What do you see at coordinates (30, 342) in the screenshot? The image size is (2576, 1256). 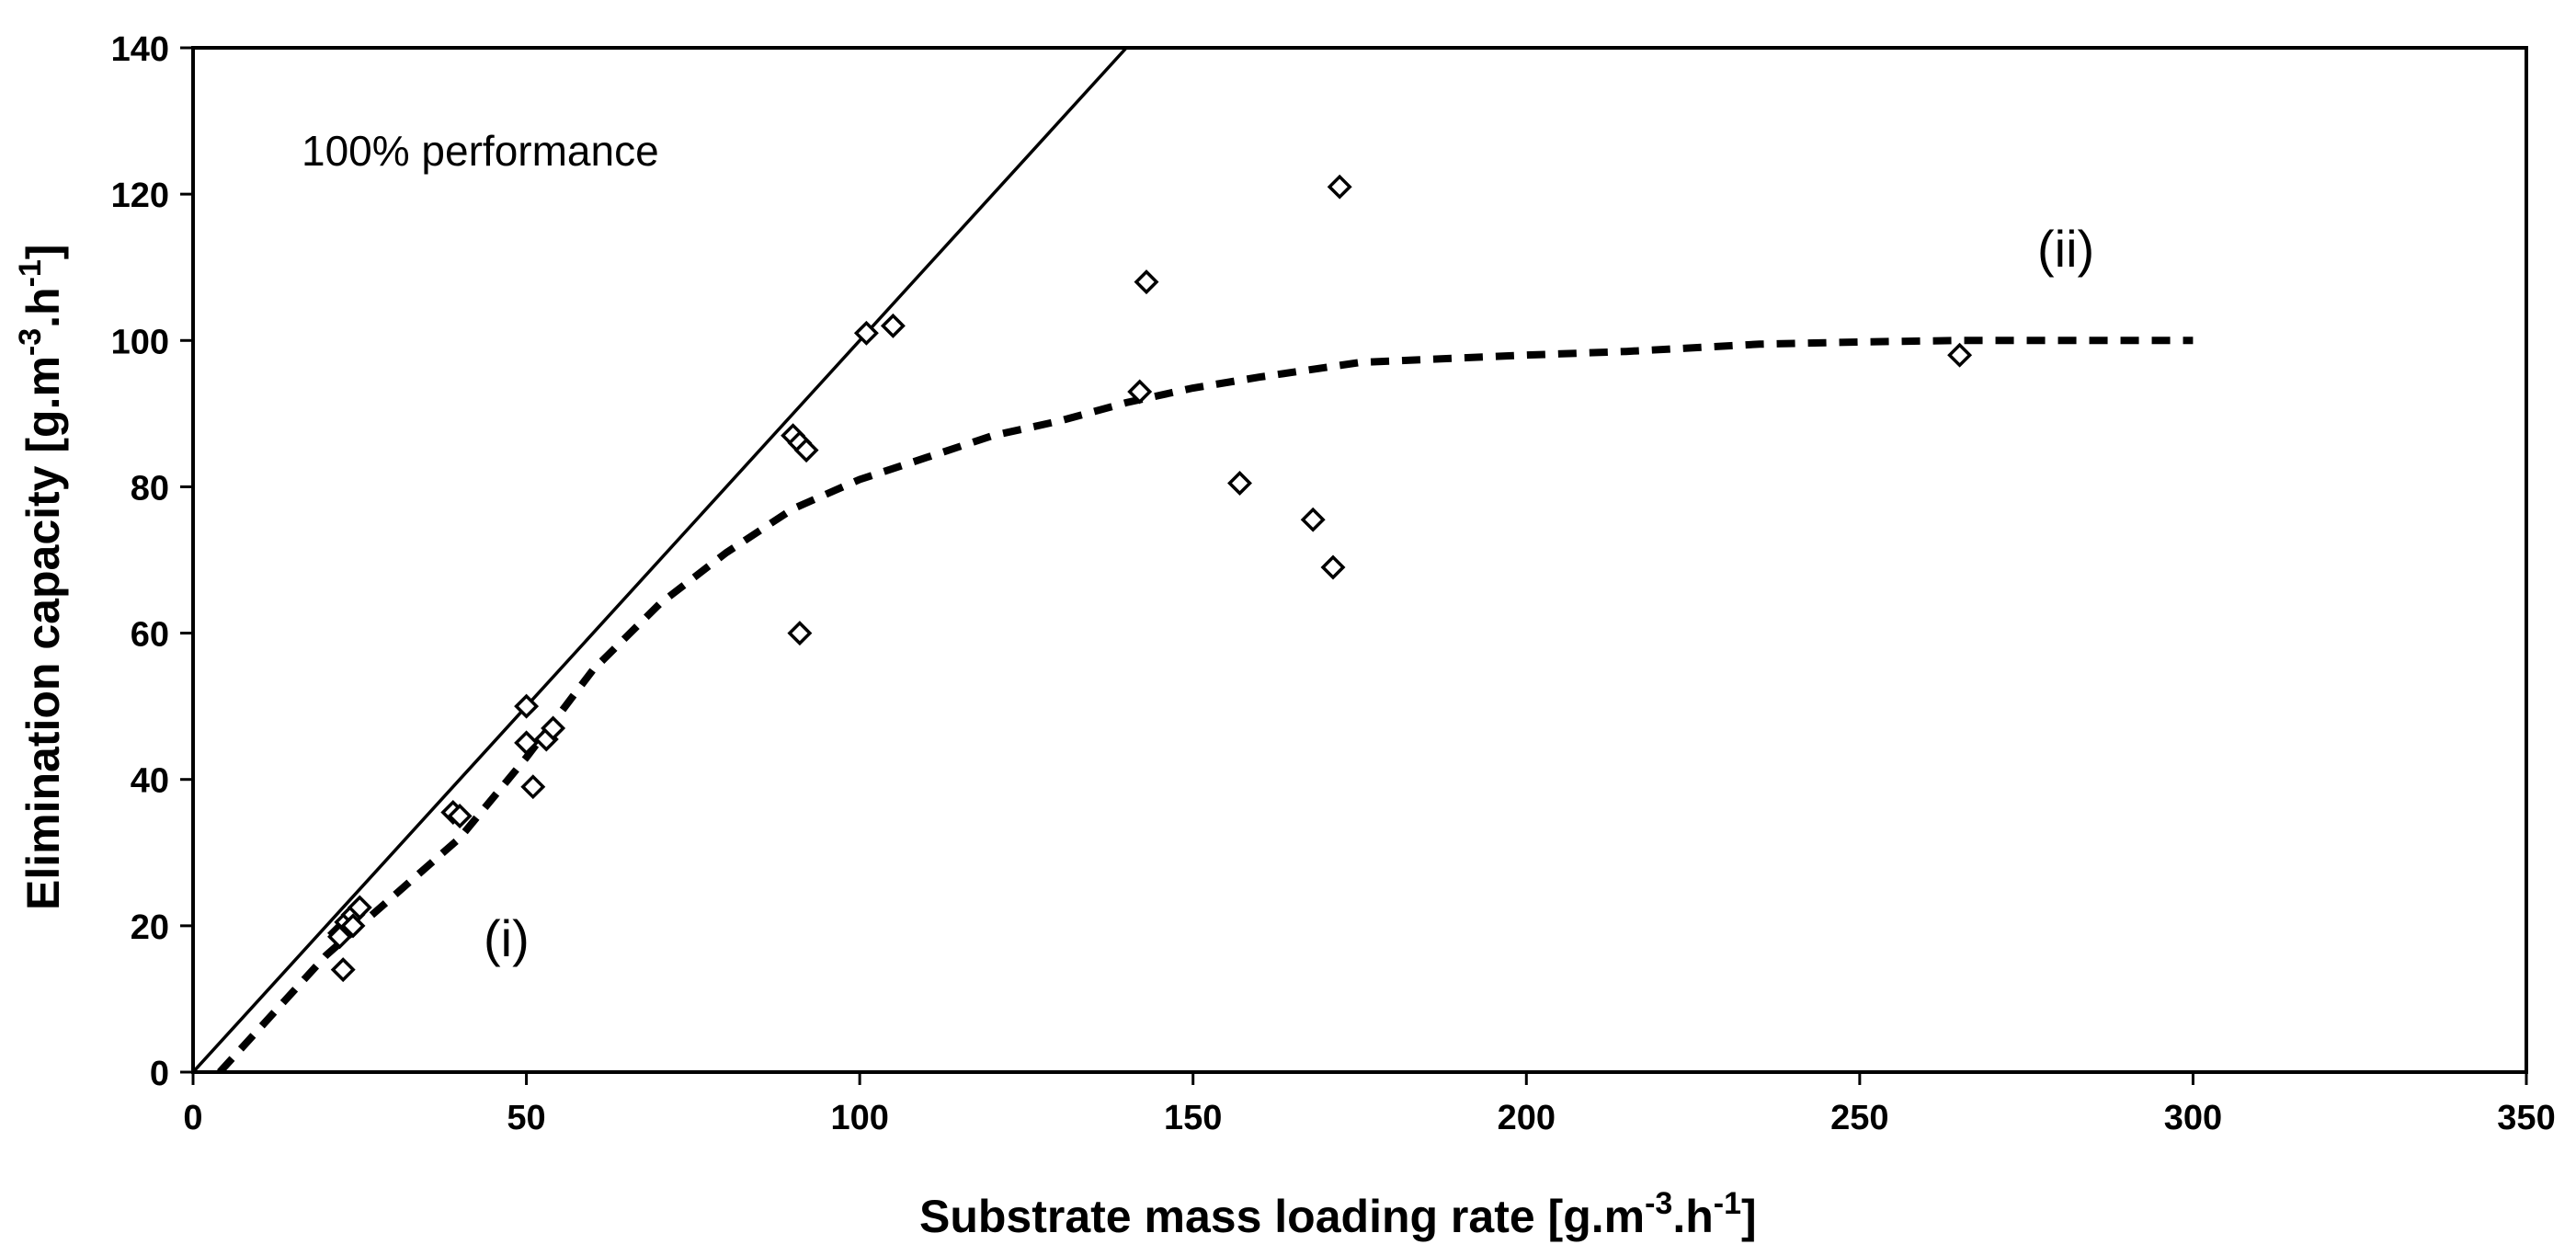 I see `y-axis-title-sup-1: -3` at bounding box center [30, 342].